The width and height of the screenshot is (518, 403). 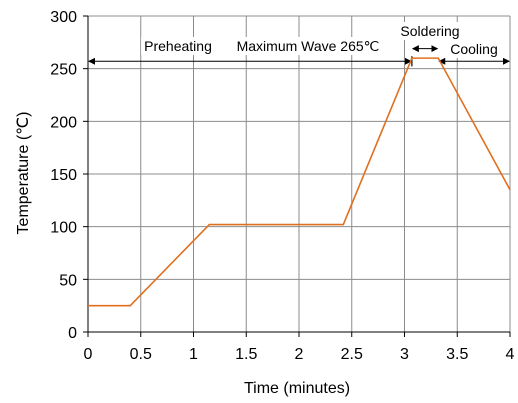 I want to click on x-tick-label-1: 0.5, so click(x=141, y=354).